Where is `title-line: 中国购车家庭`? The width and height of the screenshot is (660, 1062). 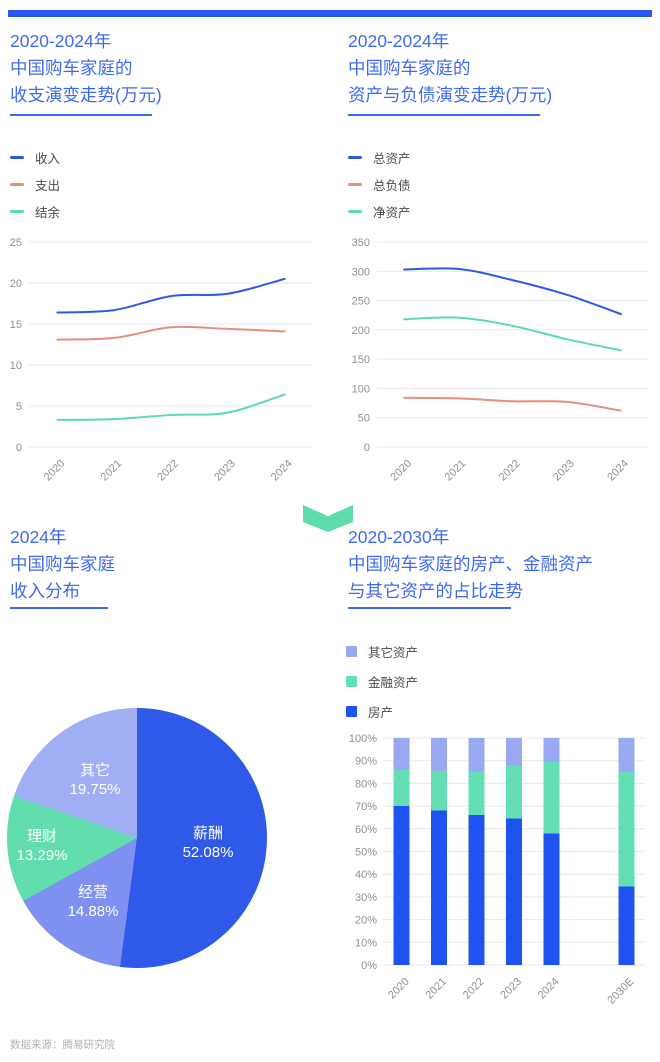
title-line: 中国购车家庭 is located at coordinates (62, 564).